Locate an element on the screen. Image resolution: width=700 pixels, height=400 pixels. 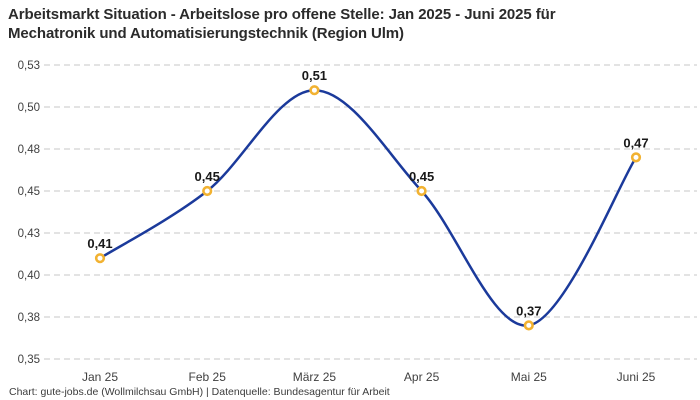
x-axis-tick-label: Feb 25 is located at coordinates (208, 377).